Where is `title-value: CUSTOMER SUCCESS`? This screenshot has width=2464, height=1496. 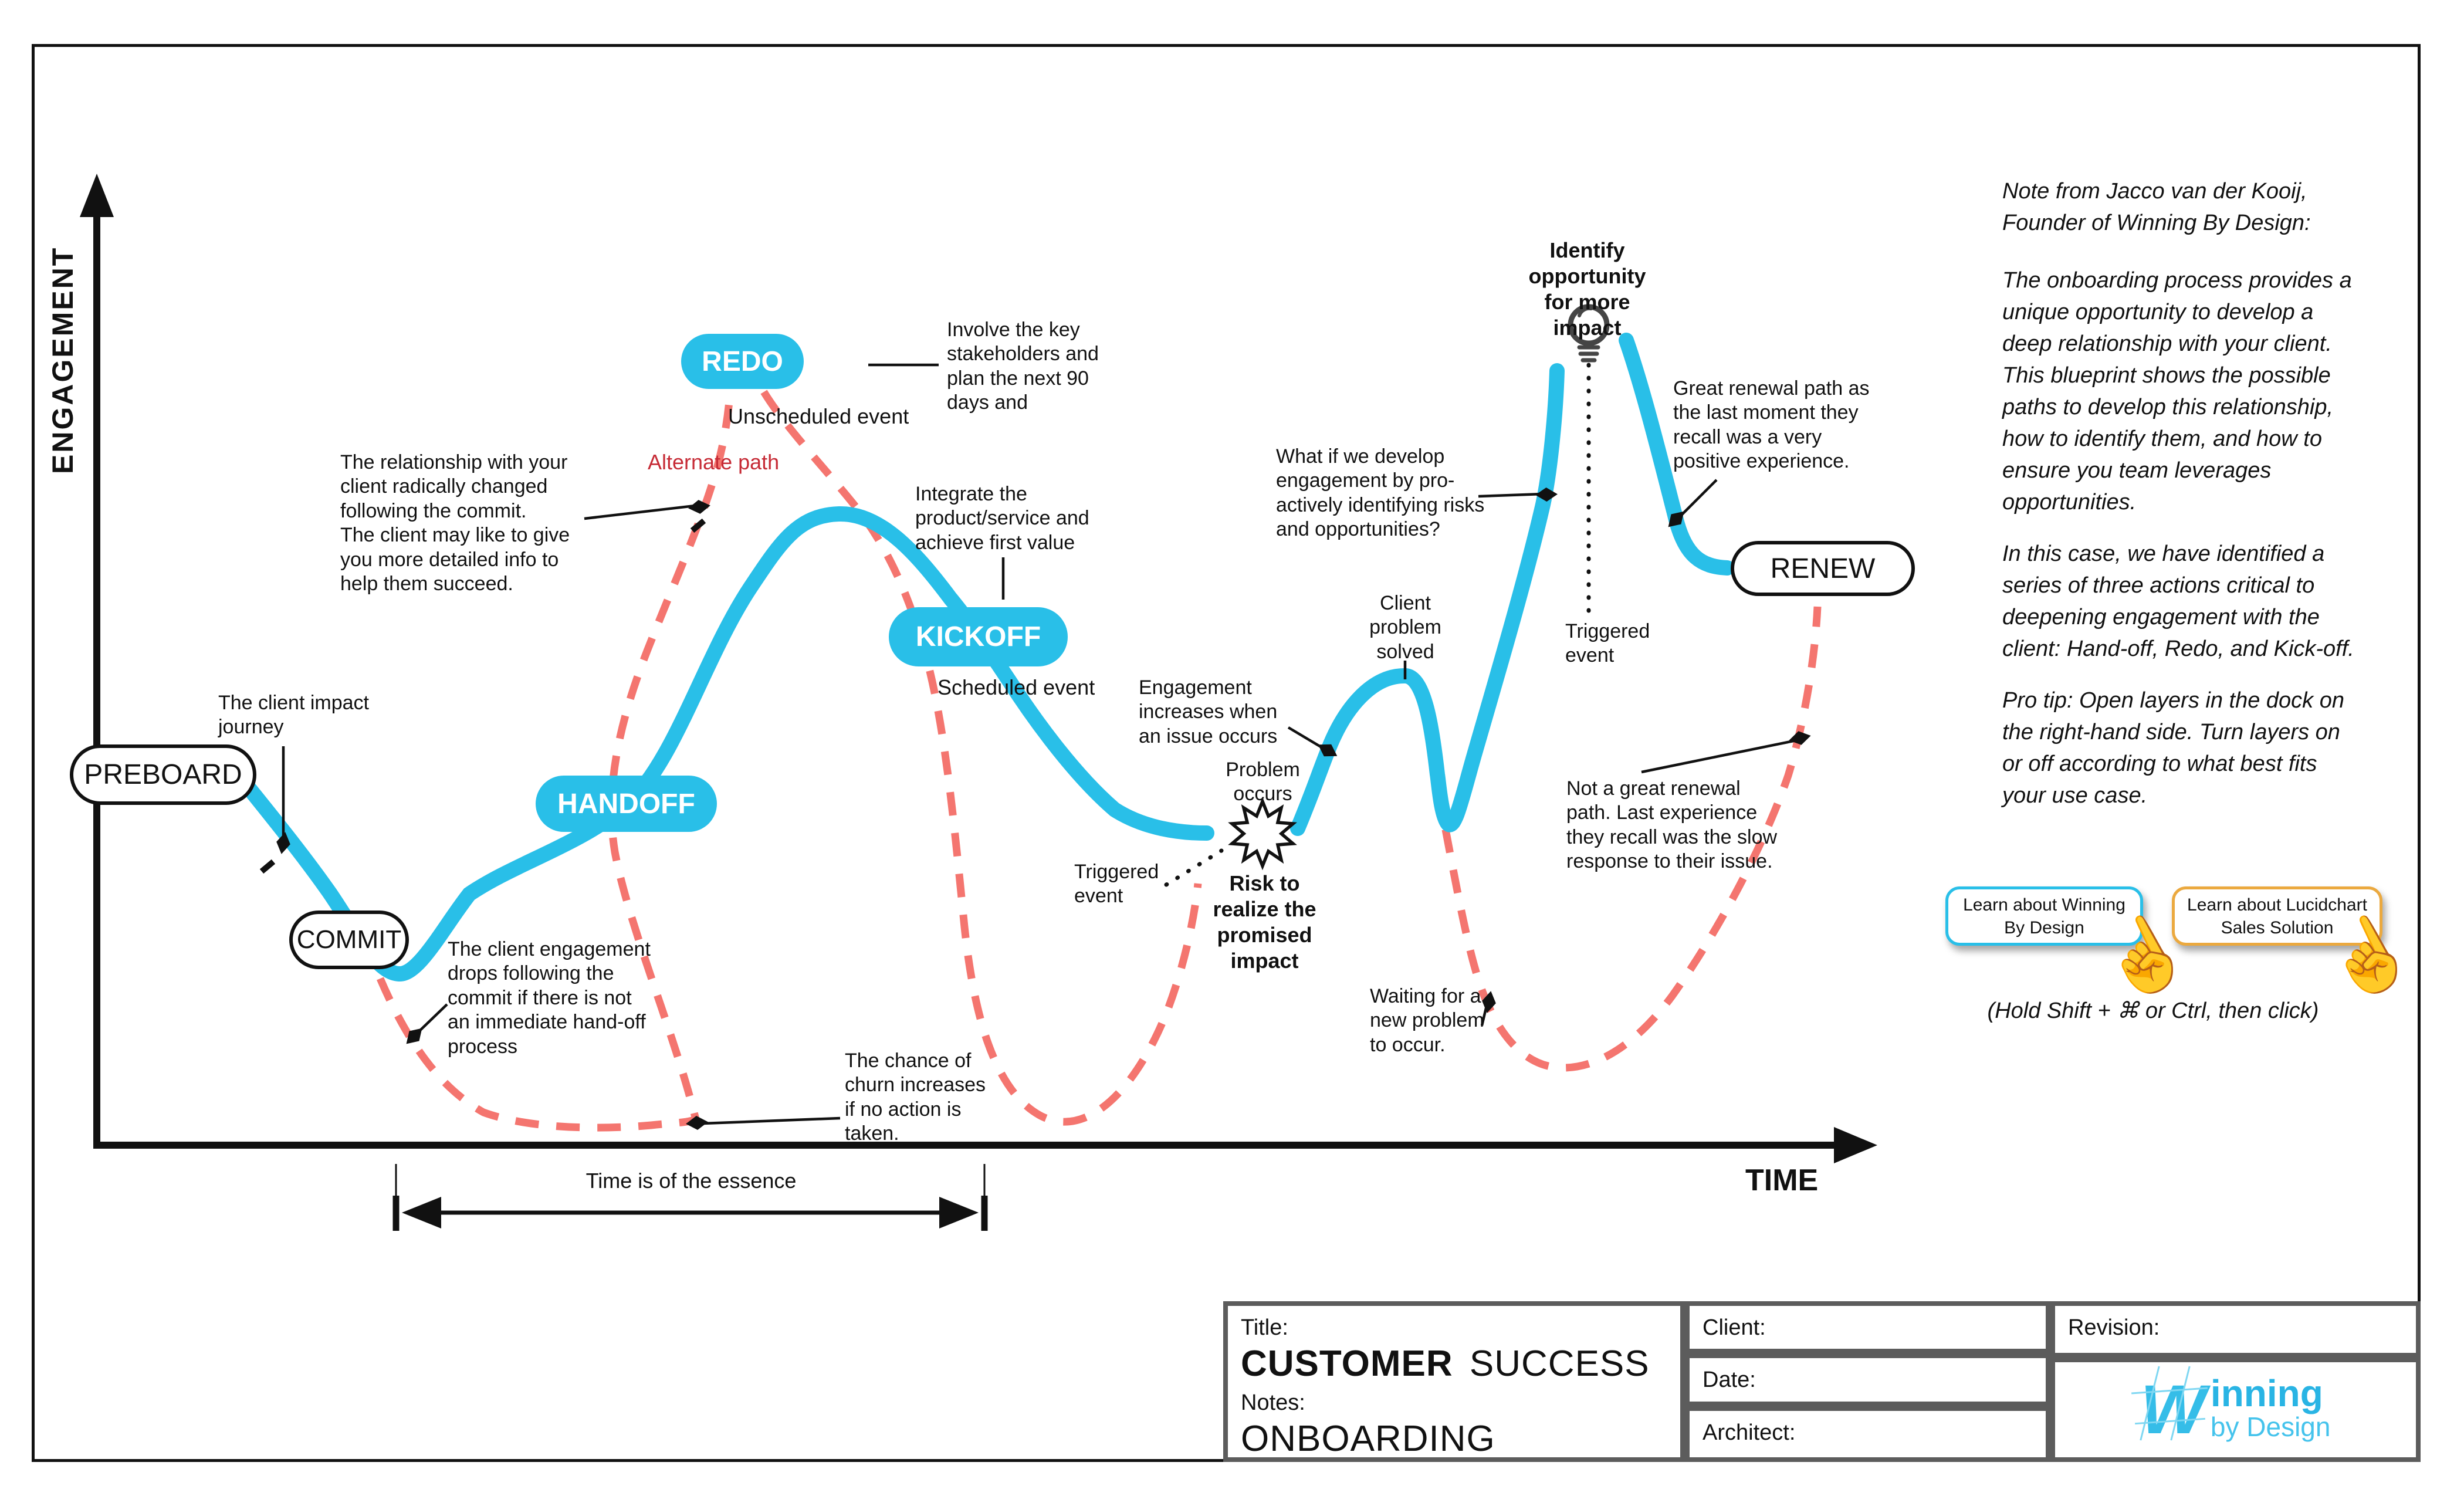
title-value: CUSTOMER SUCCESS is located at coordinates (1454, 1364).